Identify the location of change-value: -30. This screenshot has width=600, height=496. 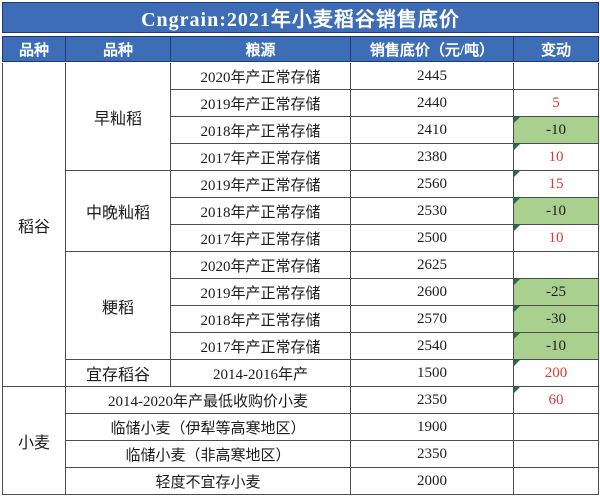
(556, 318).